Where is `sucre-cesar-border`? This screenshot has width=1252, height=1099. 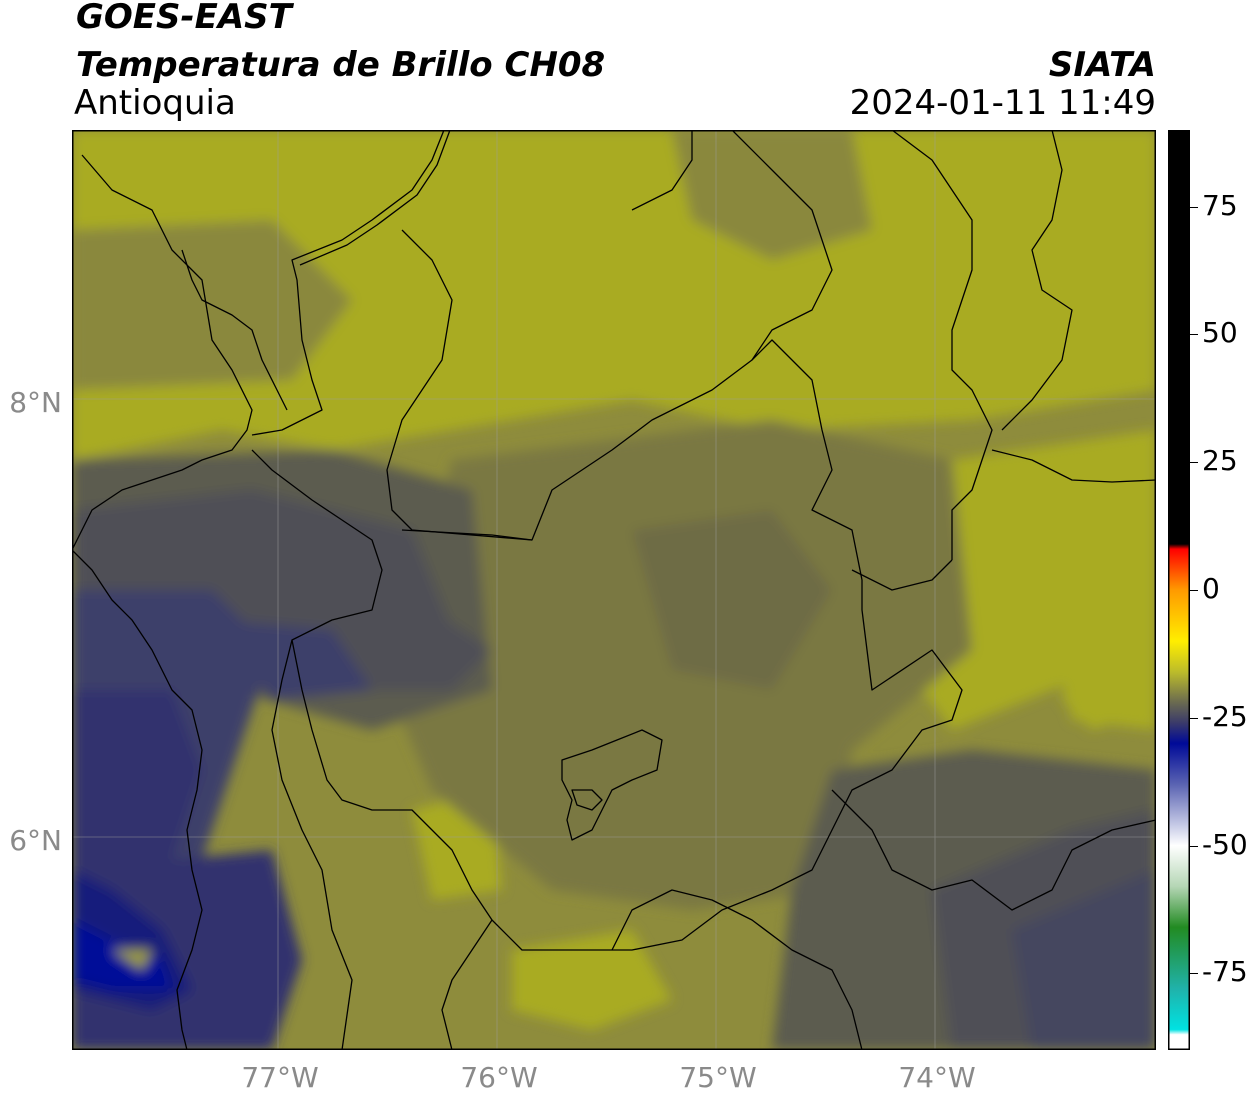
sucre-cesar-border is located at coordinates (942, 345).